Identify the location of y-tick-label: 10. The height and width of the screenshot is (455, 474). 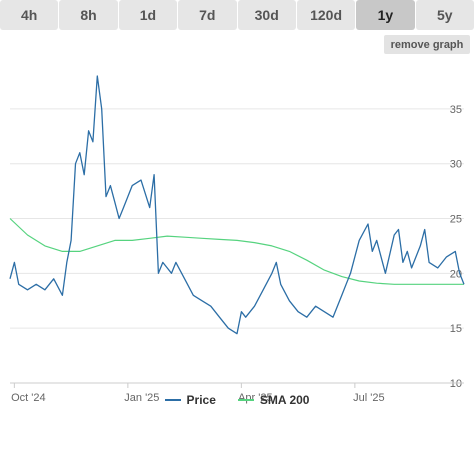
(456, 384).